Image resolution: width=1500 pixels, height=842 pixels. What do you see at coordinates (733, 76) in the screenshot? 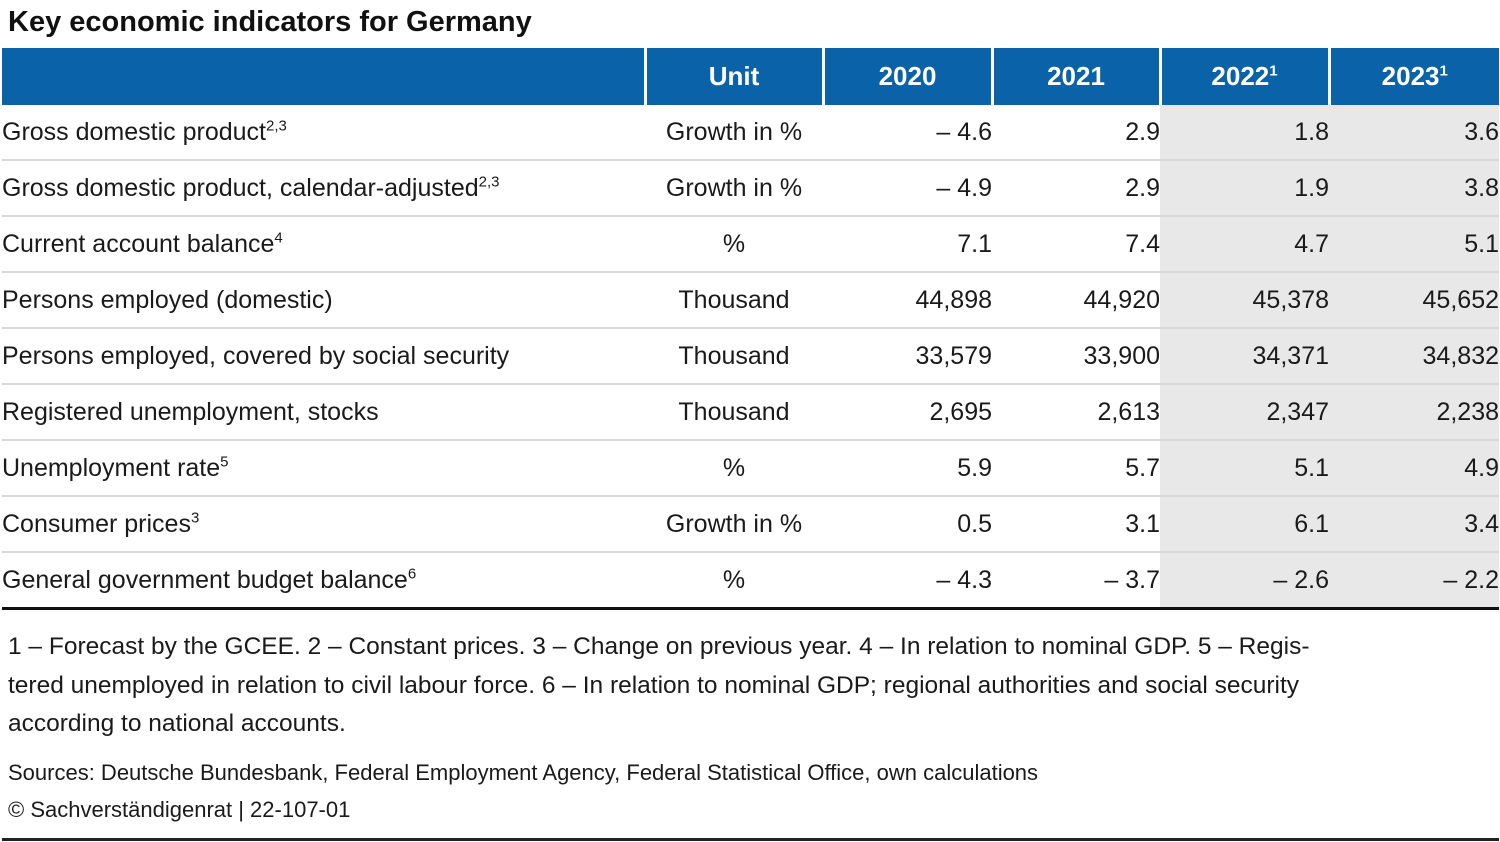
I see `header-unit: Unit` at bounding box center [733, 76].